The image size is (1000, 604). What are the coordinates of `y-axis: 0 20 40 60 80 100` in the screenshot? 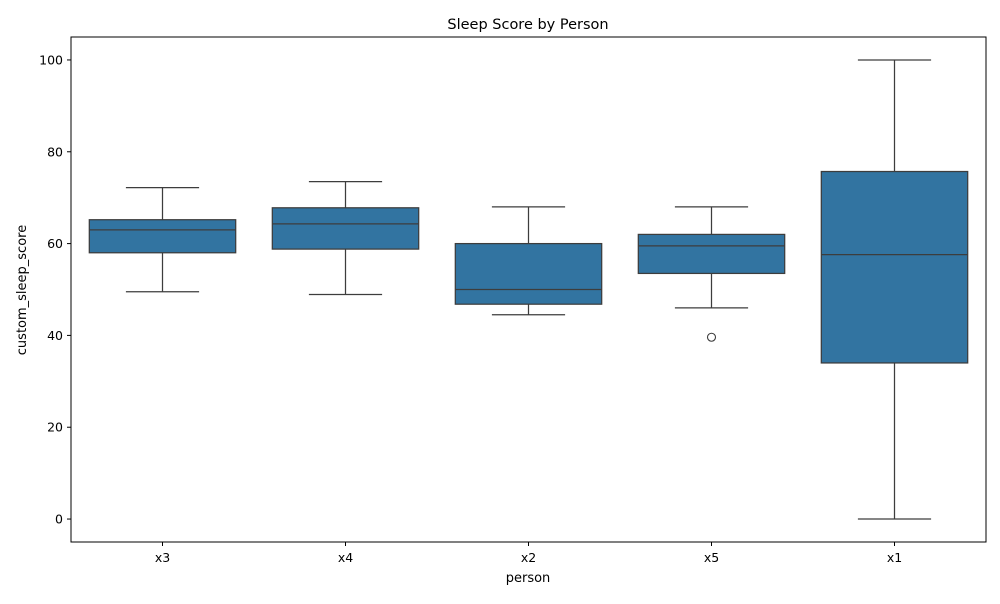 It's located at (55, 289).